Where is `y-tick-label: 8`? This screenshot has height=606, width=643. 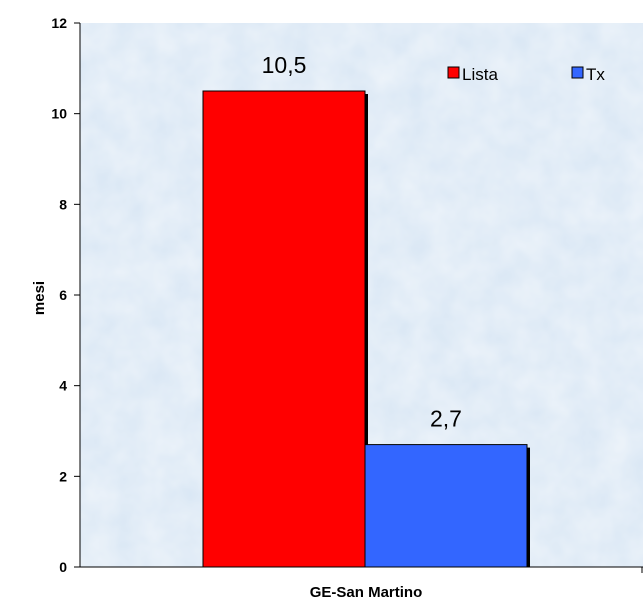 y-tick-label: 8 is located at coordinates (63, 204).